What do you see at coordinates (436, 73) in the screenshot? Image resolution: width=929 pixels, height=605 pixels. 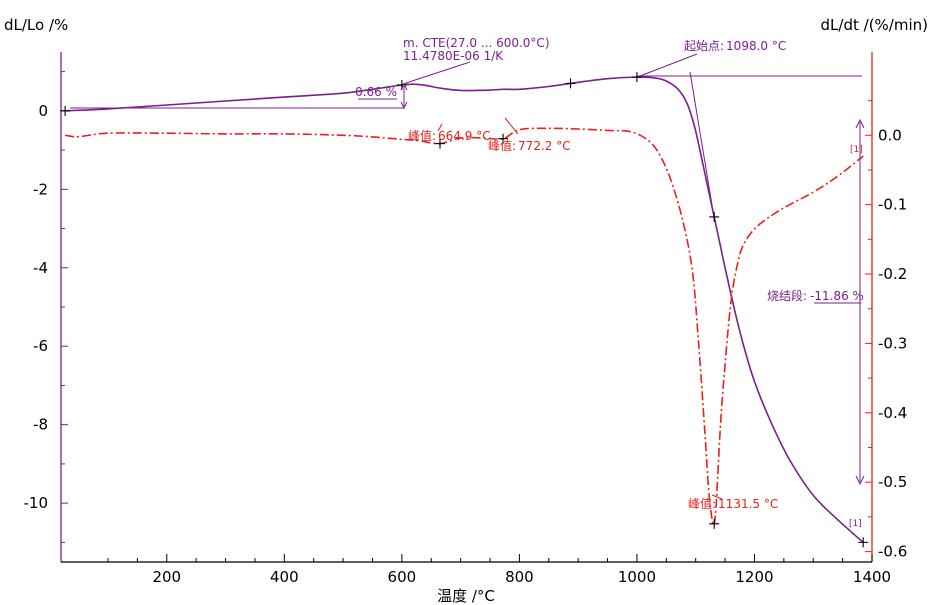 I see `cte-leader-line` at bounding box center [436, 73].